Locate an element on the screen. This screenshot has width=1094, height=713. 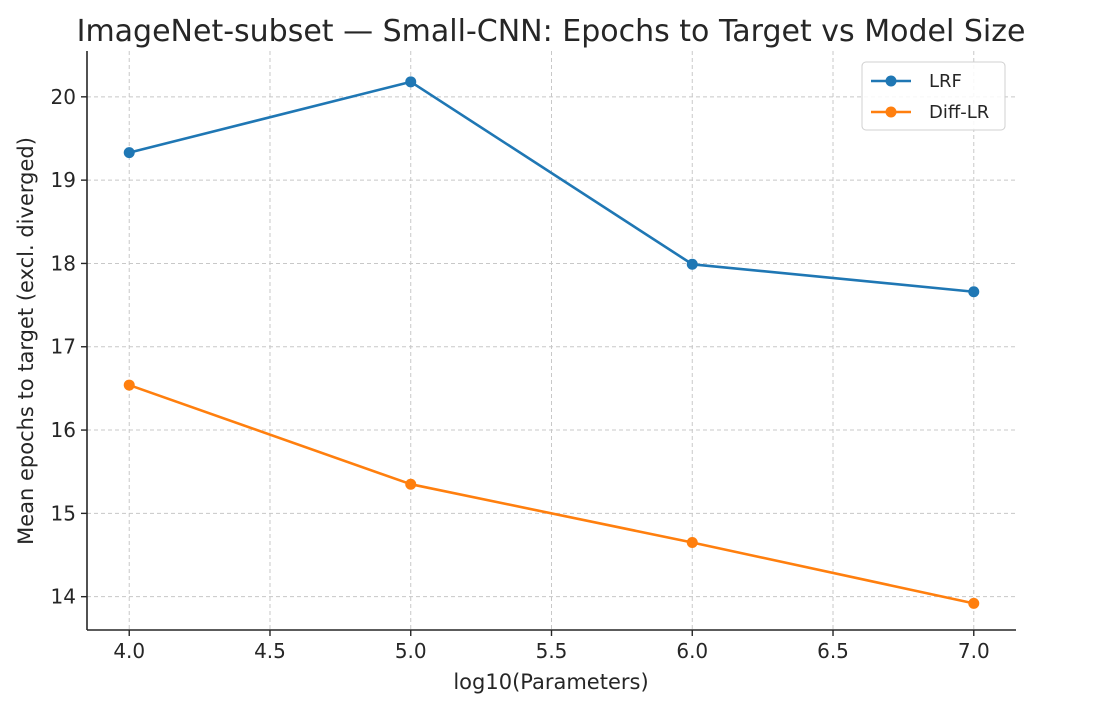
legend-marker-diff-lr is located at coordinates (891, 112).